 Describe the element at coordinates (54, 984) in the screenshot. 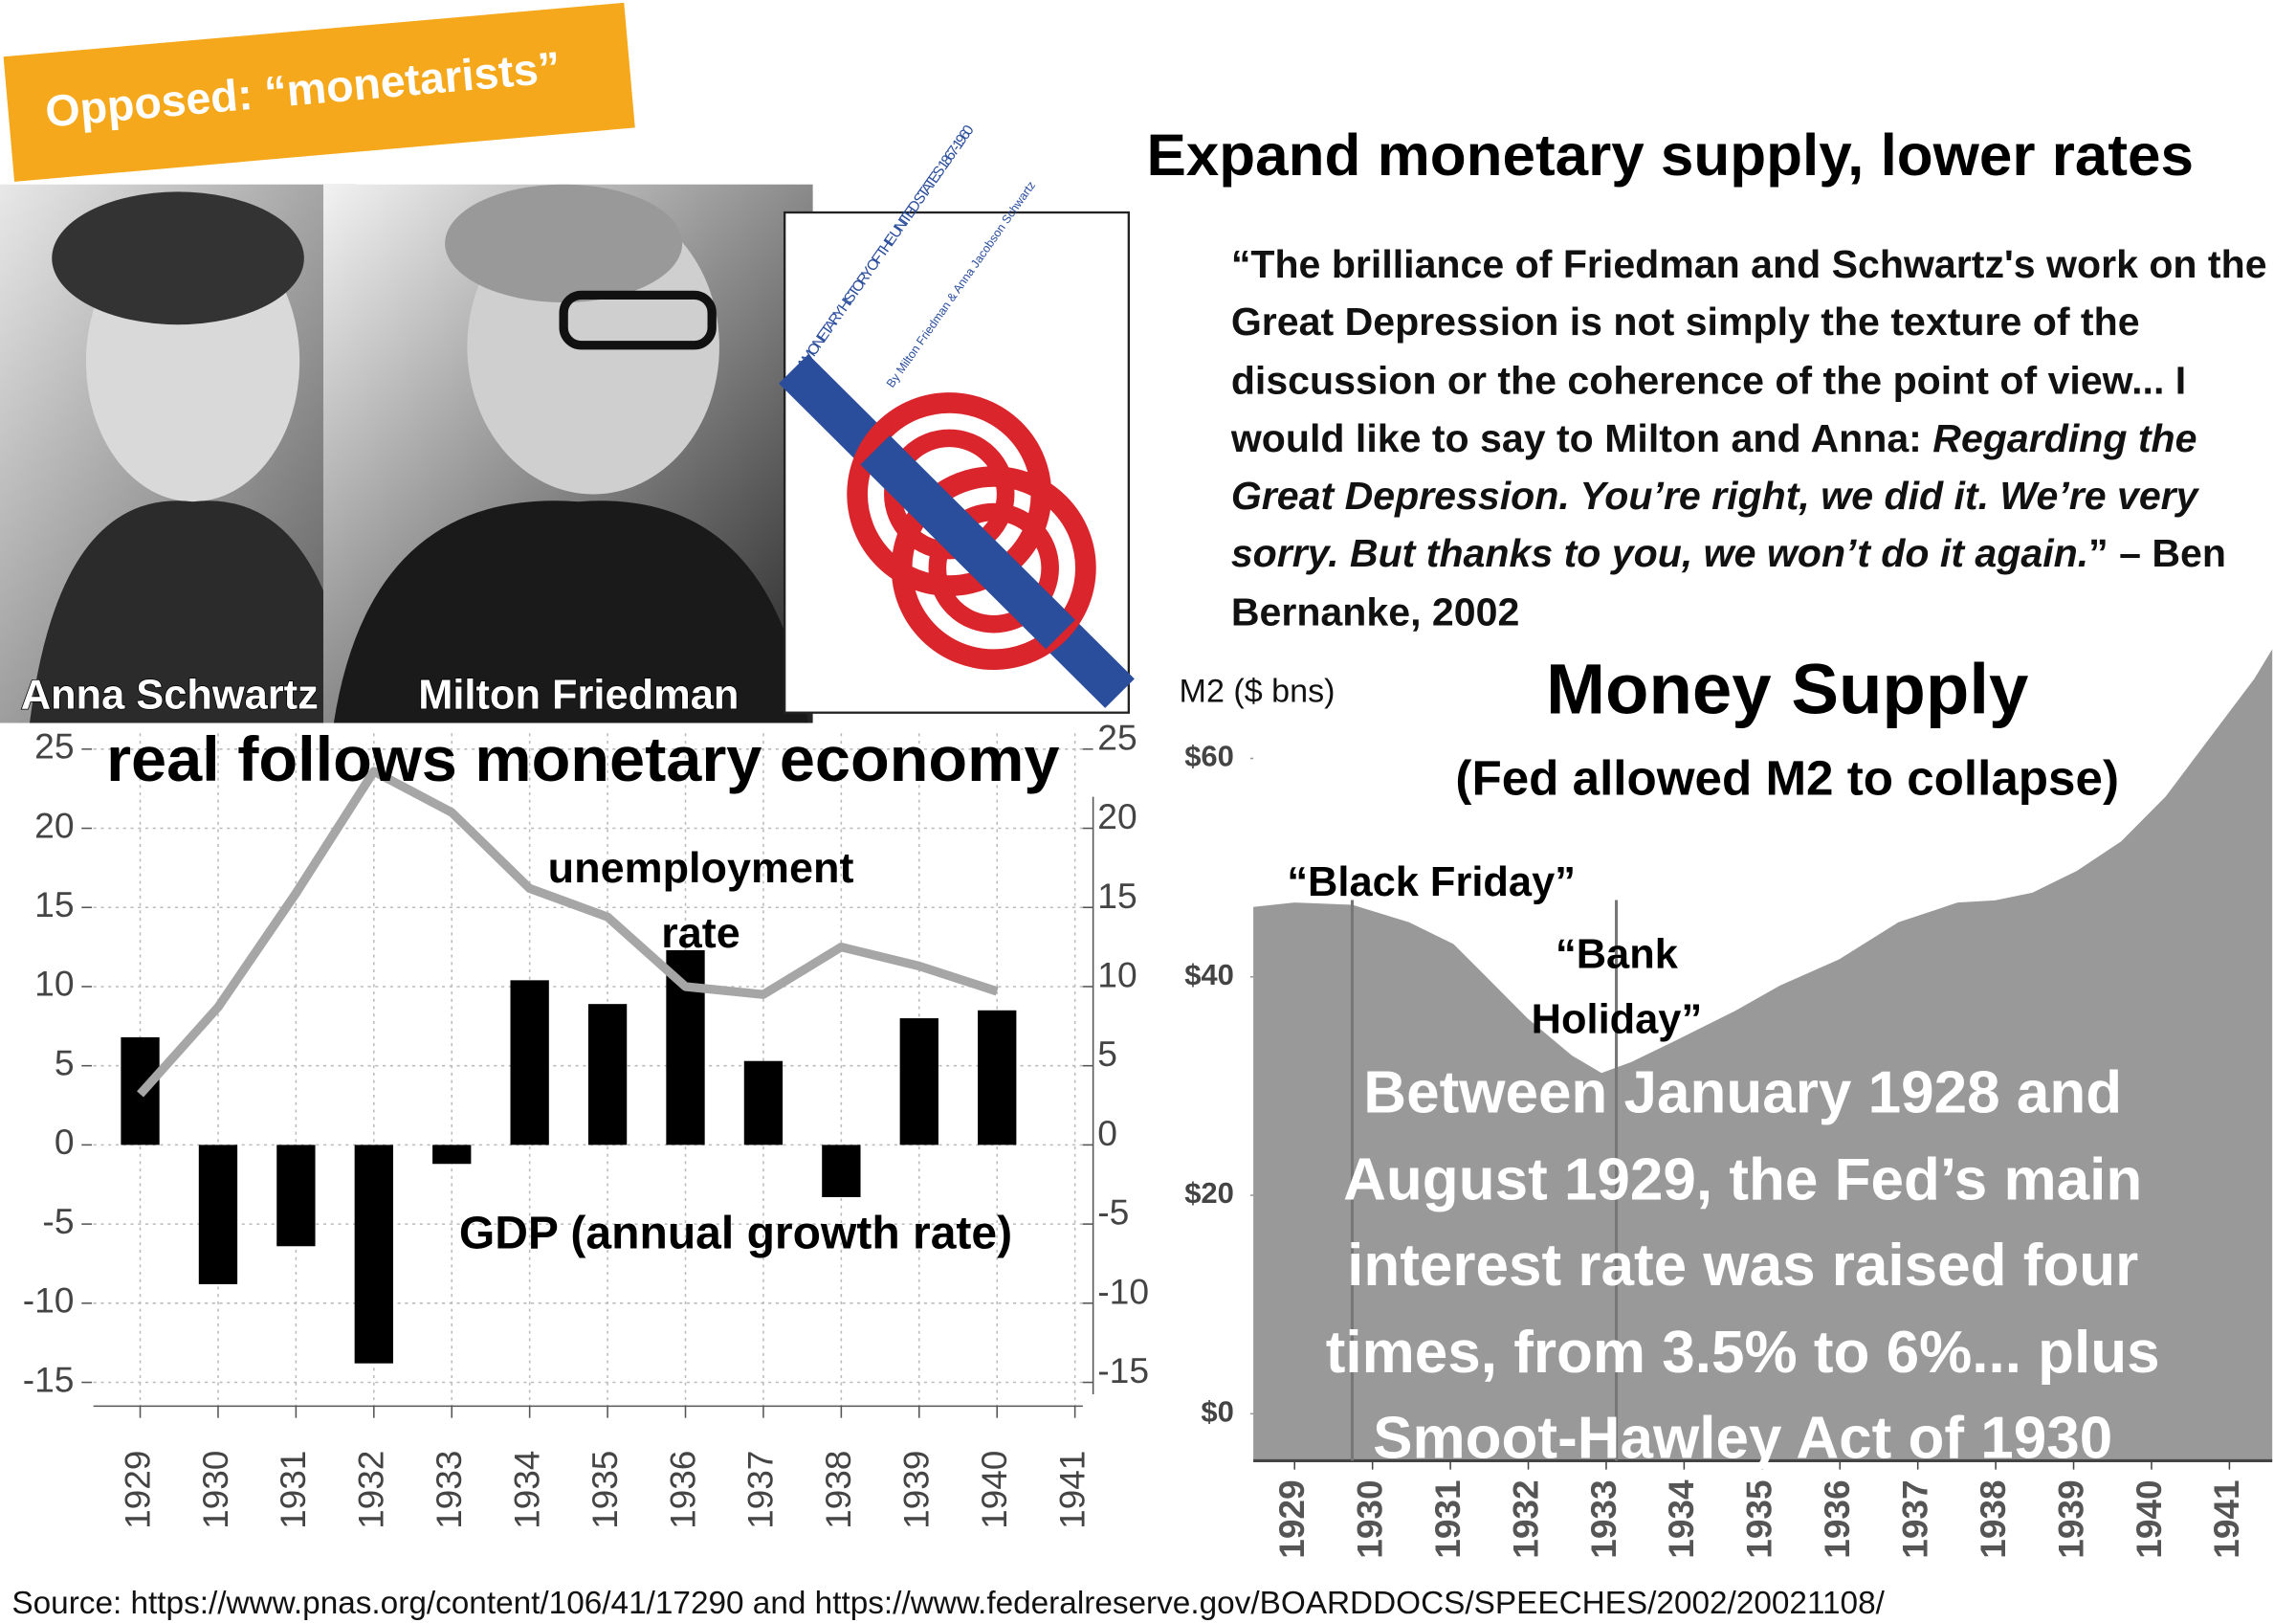

I see `y-tick-label: 10` at that location.